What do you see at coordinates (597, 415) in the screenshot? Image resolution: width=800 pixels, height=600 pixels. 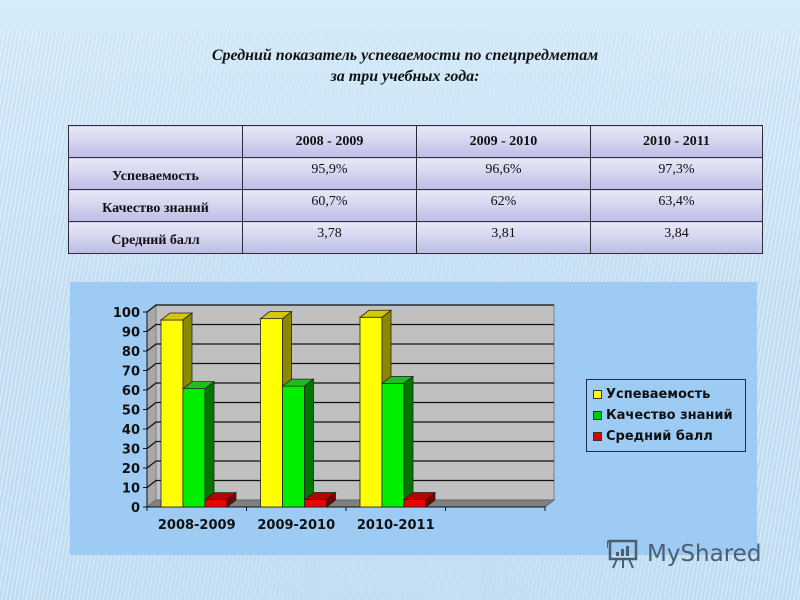 I see `legend-swatch-green` at bounding box center [597, 415].